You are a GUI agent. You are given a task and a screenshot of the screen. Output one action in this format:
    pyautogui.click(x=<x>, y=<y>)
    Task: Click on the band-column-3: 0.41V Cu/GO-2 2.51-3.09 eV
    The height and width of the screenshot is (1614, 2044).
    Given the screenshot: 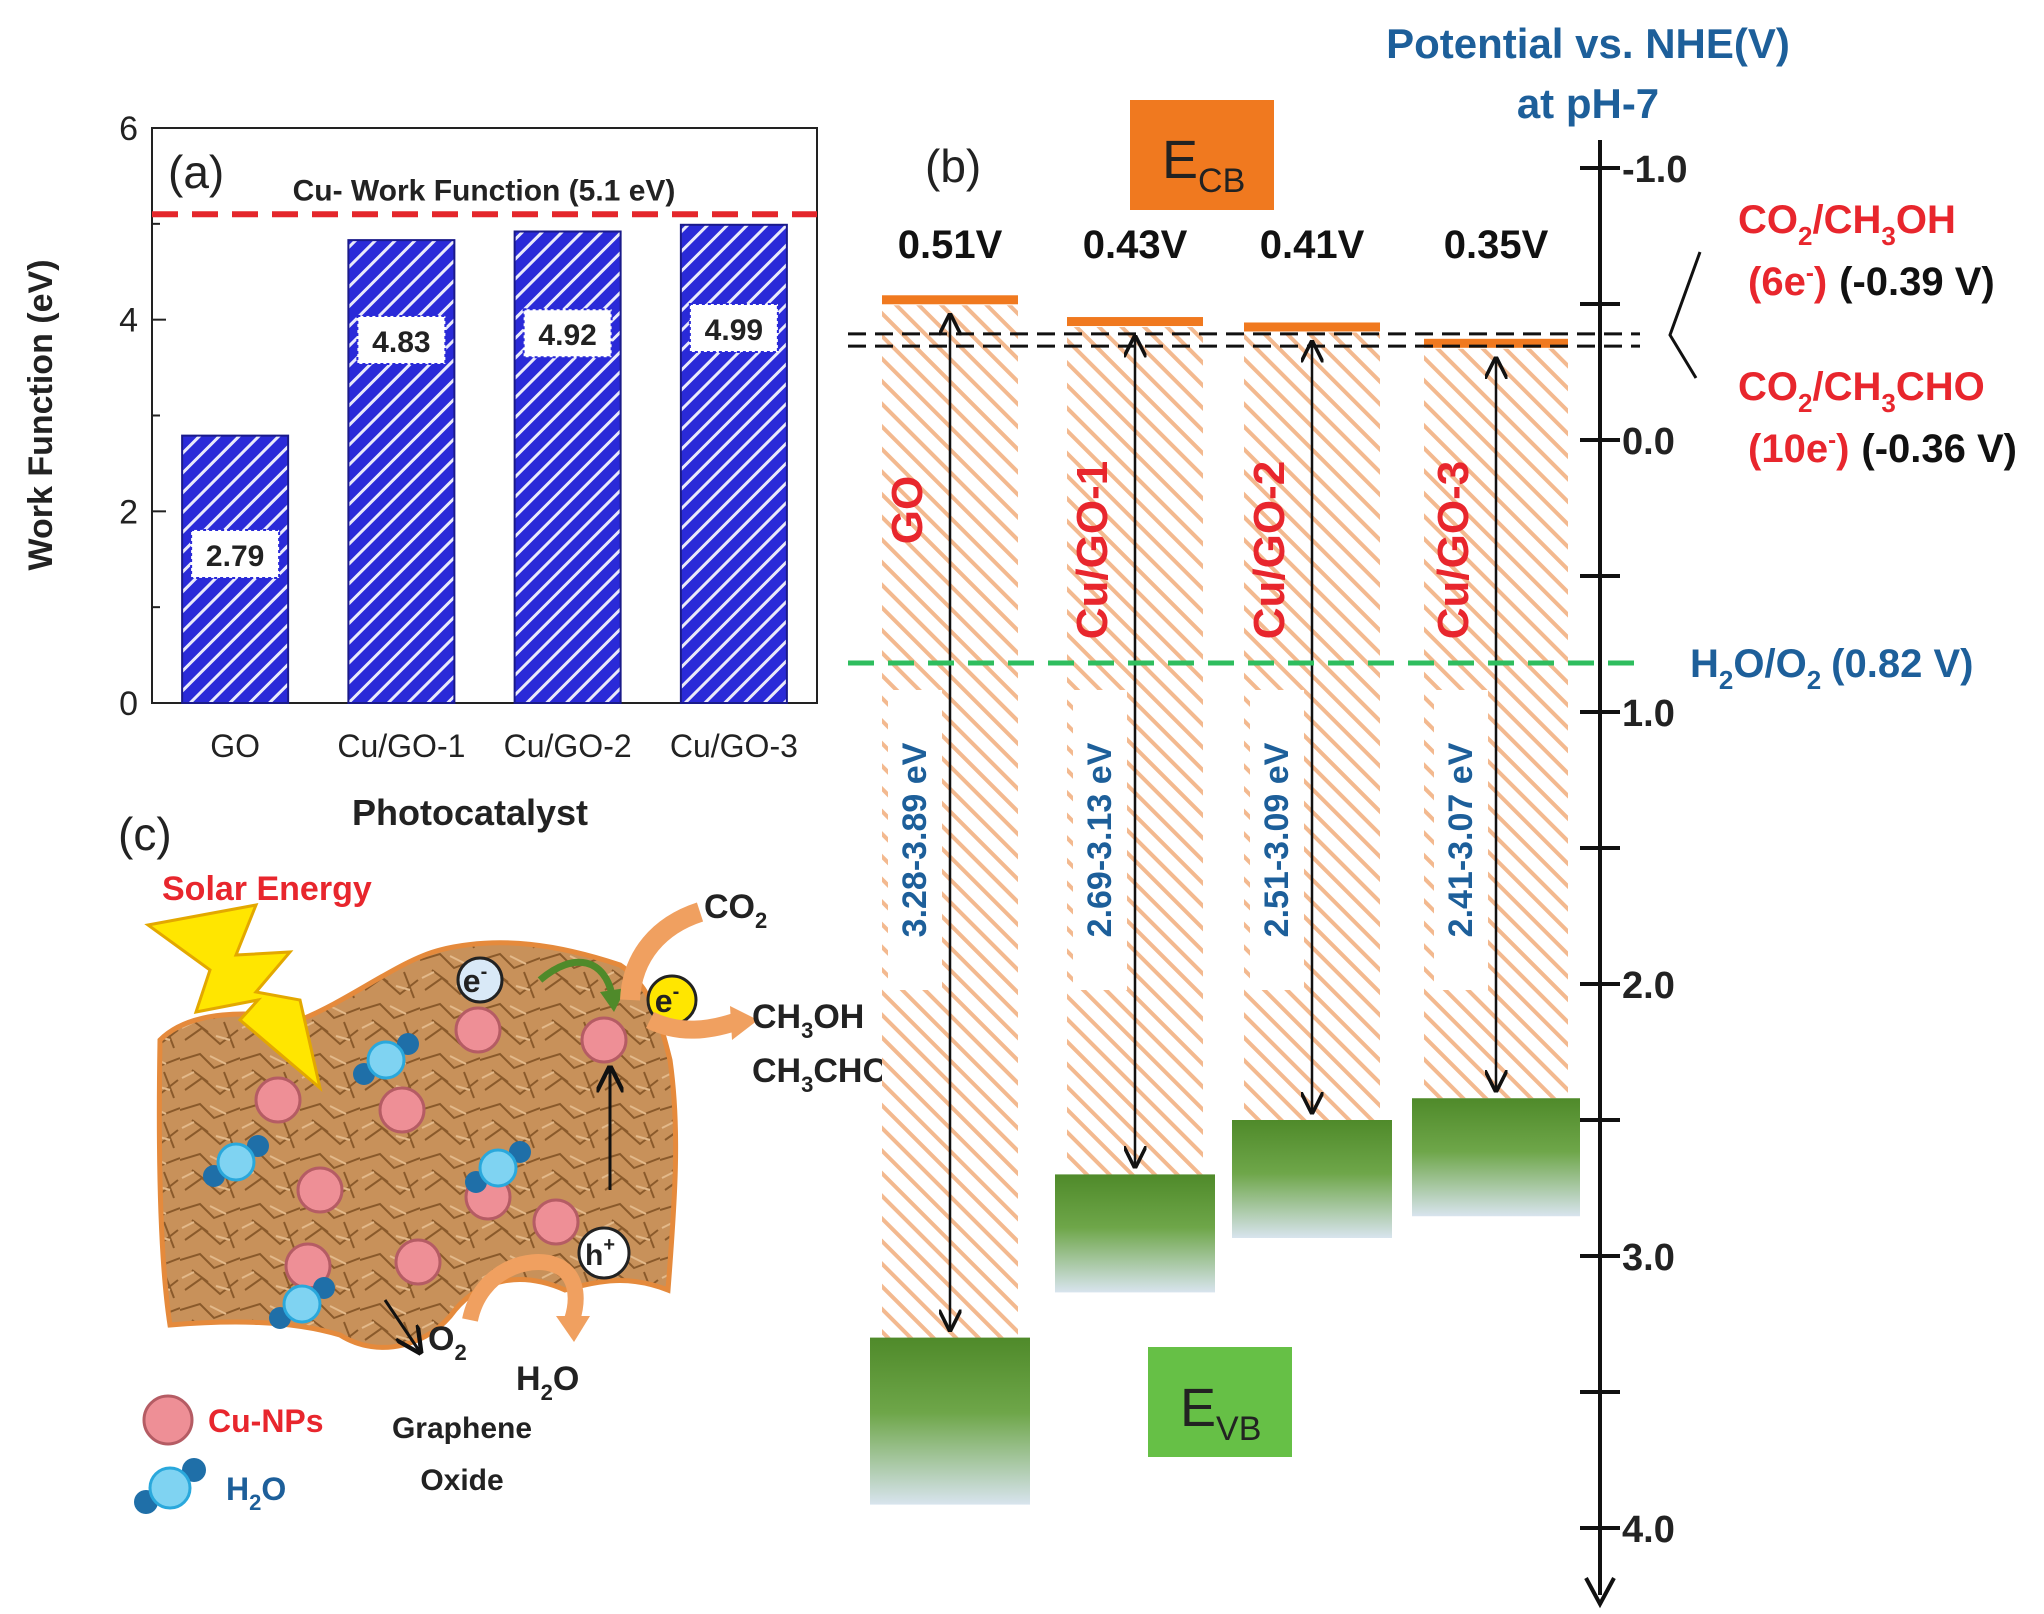 What is the action you would take?
    pyautogui.click(x=1312, y=730)
    